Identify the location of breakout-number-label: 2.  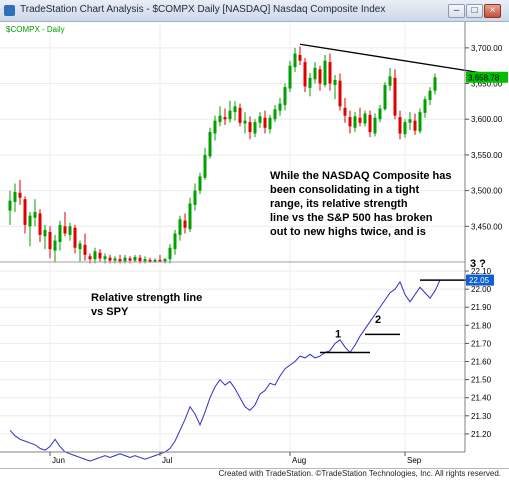
(378, 320).